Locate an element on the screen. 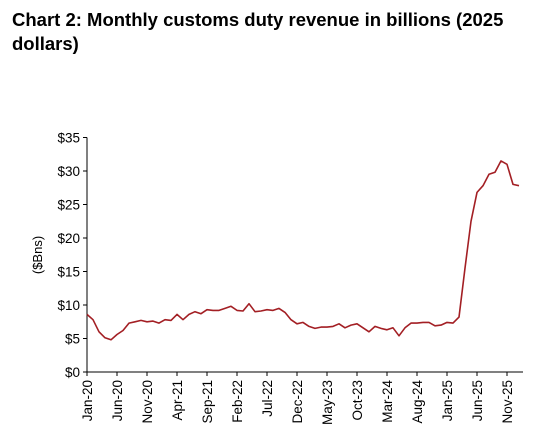 The height and width of the screenshot is (442, 541). x-tick-label: Dec-22 is located at coordinates (297, 402).